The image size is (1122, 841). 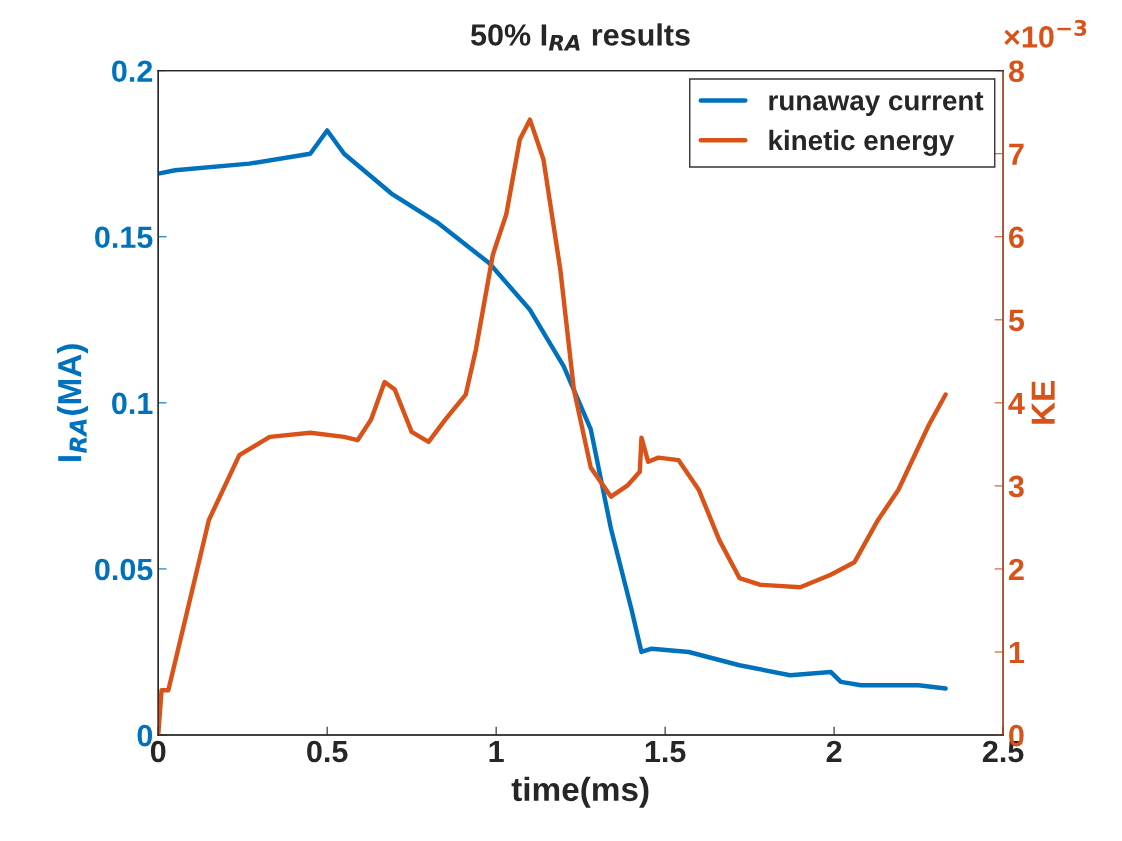 I want to click on y2-tick-label: 5, so click(x=1016, y=320).